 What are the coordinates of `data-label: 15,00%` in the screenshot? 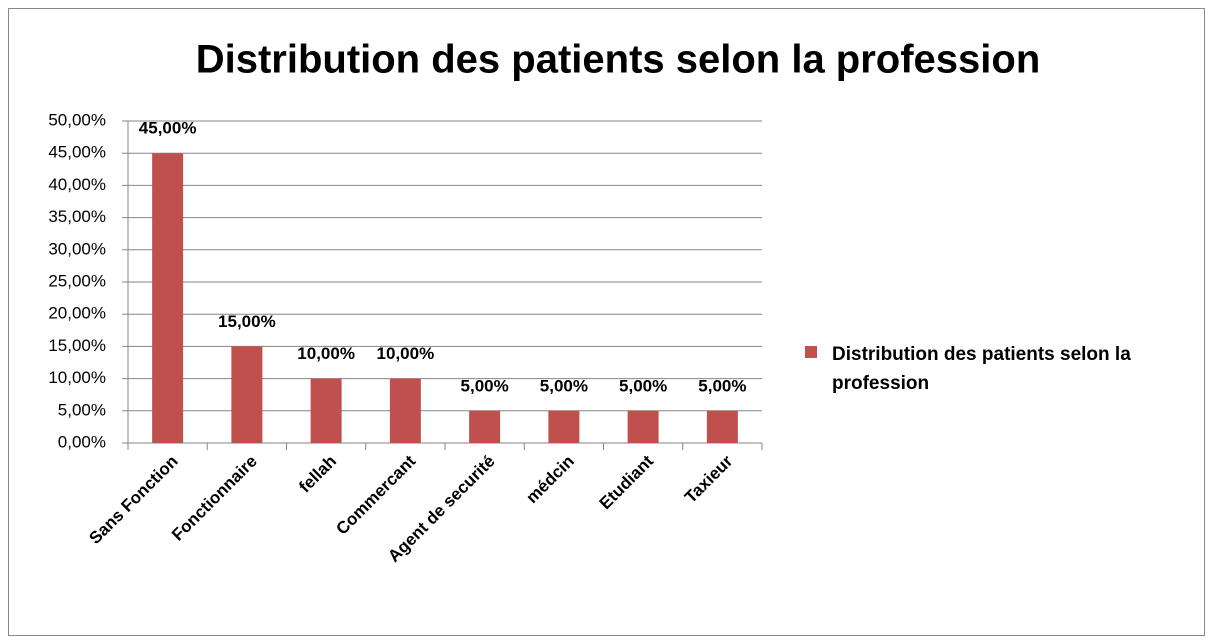 It's located at (247, 321).